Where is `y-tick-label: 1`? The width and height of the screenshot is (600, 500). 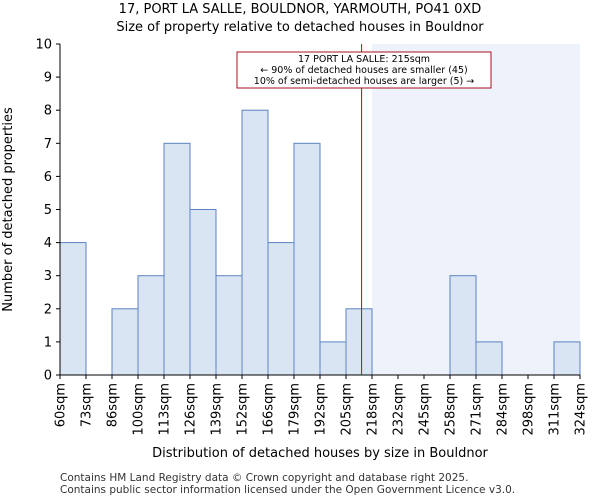 y-tick-label: 1 is located at coordinates (48, 342).